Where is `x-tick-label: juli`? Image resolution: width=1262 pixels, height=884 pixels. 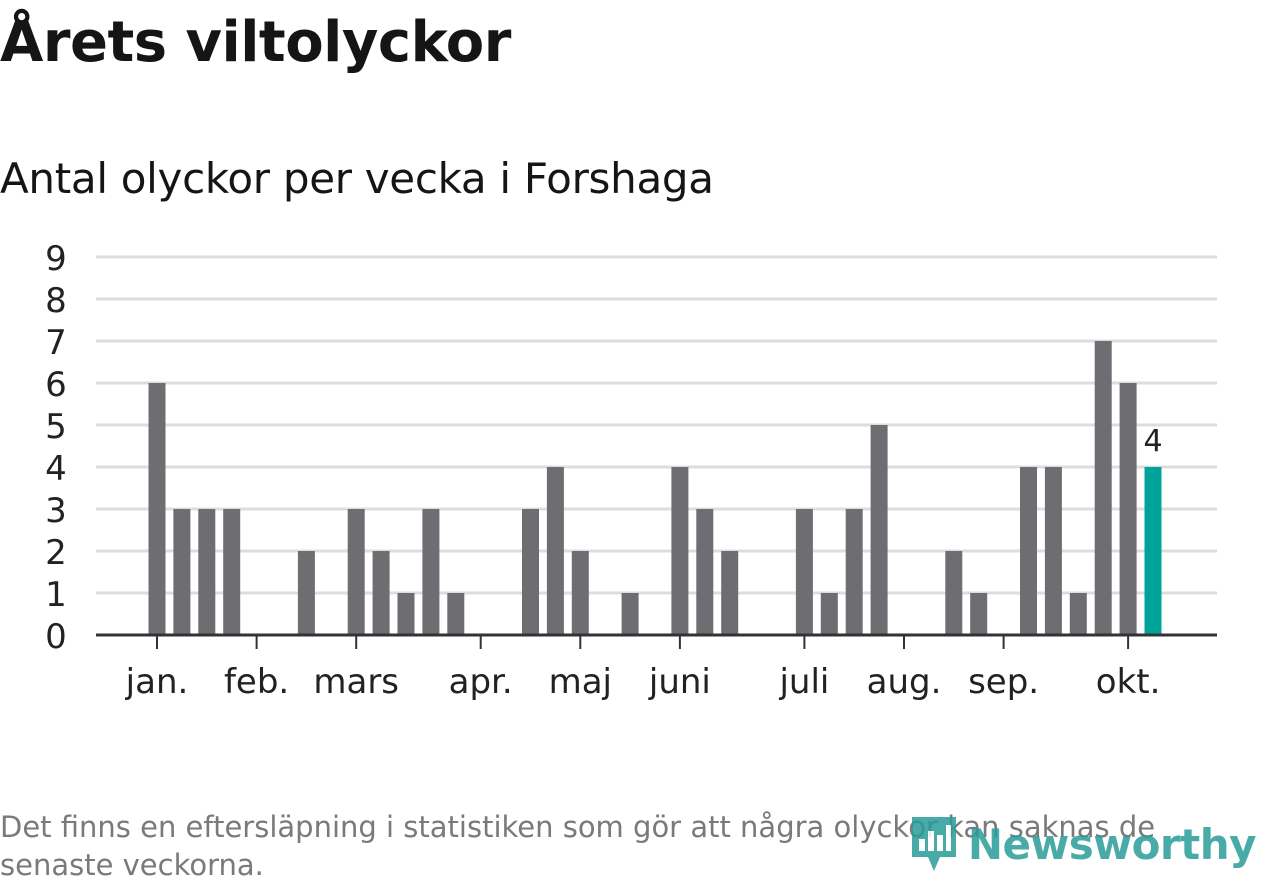 x-tick-label: juli is located at coordinates (803, 682).